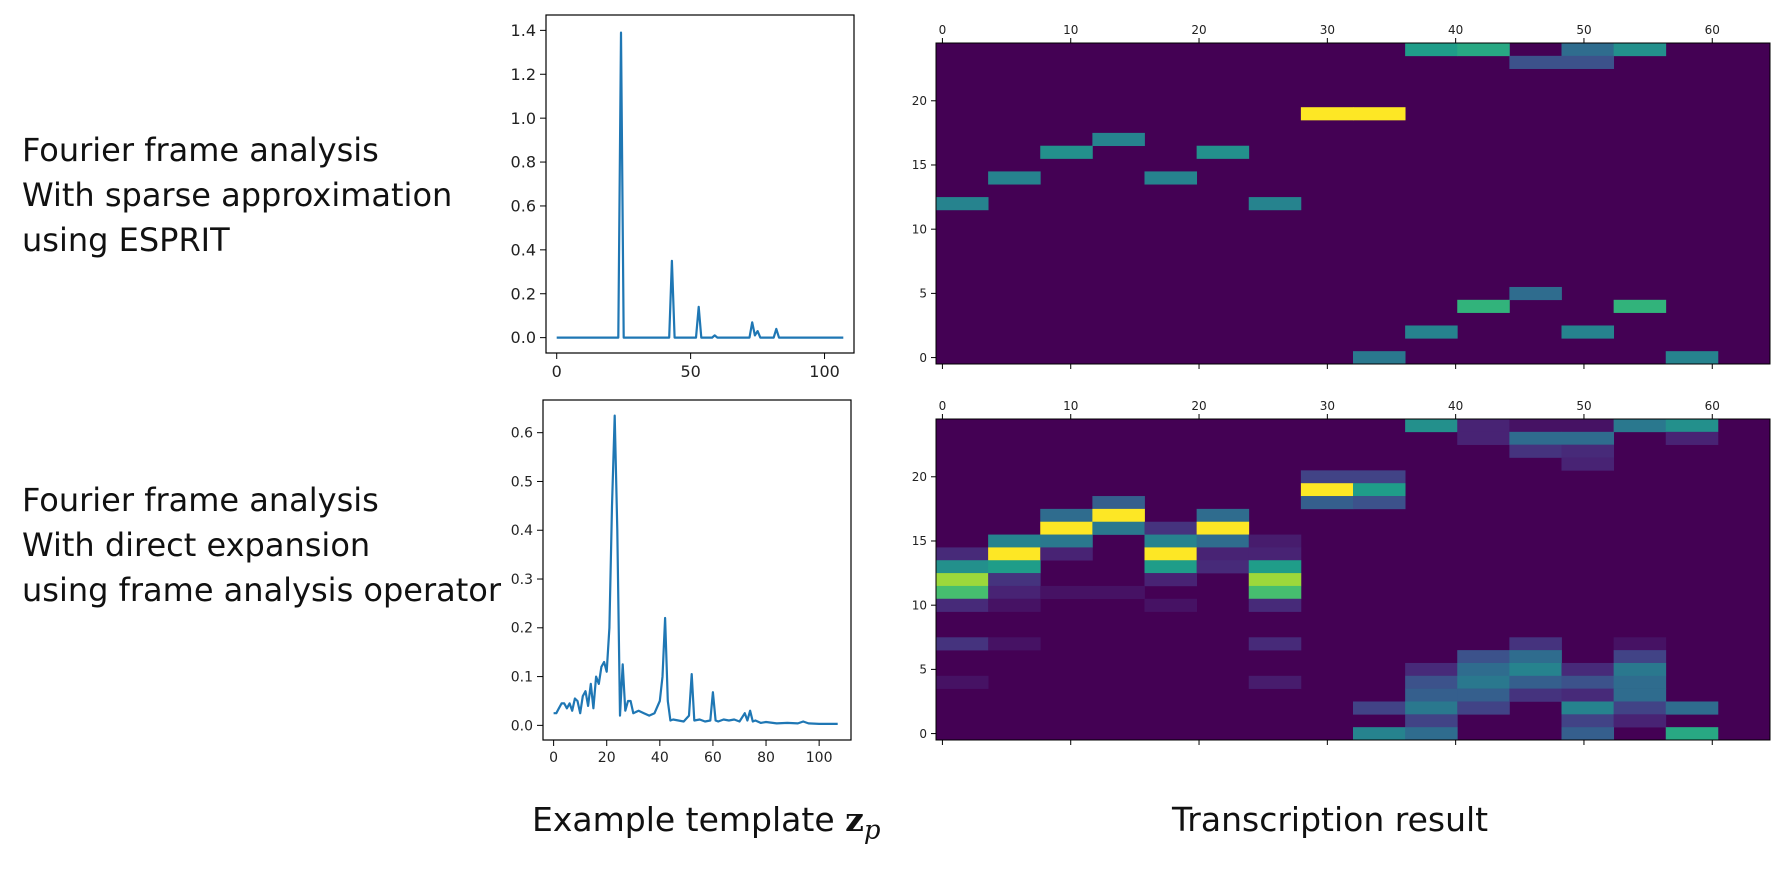 This screenshot has width=1778, height=869. What do you see at coordinates (766, 758) in the screenshot?
I see `x-tick-label: 80` at bounding box center [766, 758].